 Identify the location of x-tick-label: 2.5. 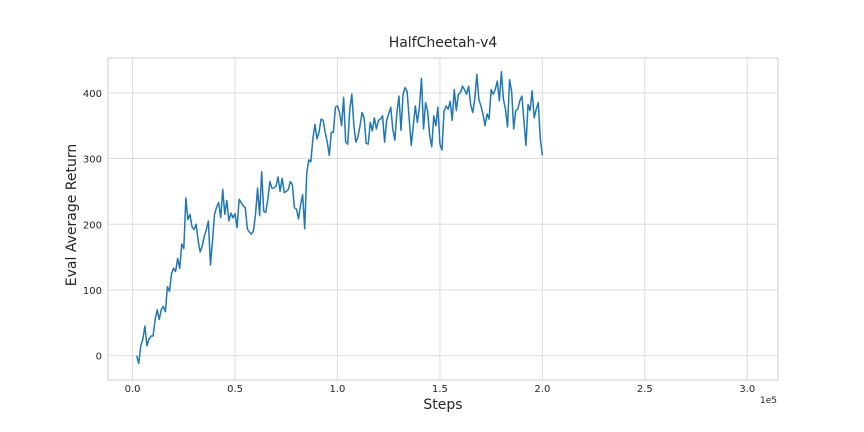
(645, 389).